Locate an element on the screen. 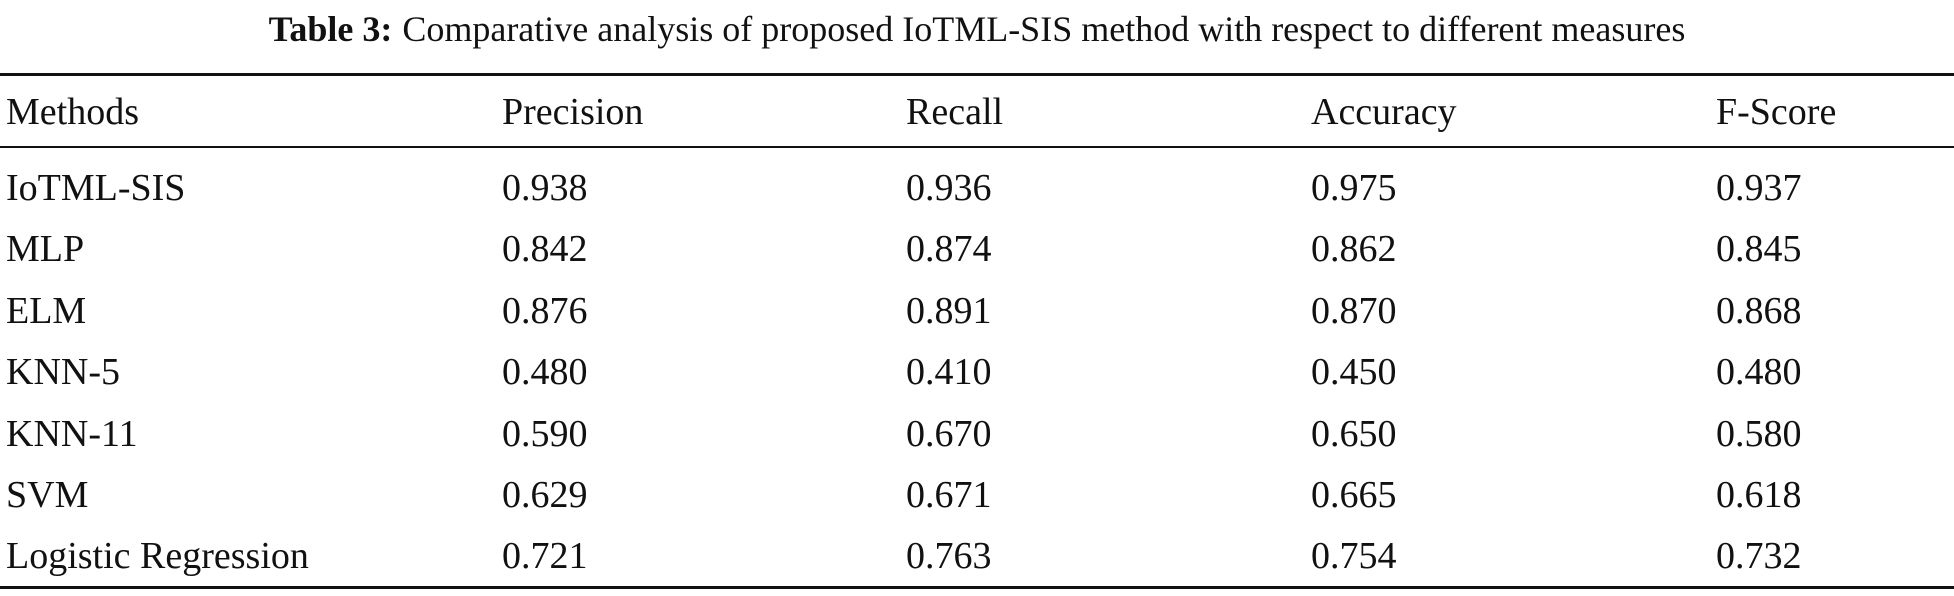 This screenshot has width=1954, height=596. value-cell: 0.845 is located at coordinates (1759, 249).